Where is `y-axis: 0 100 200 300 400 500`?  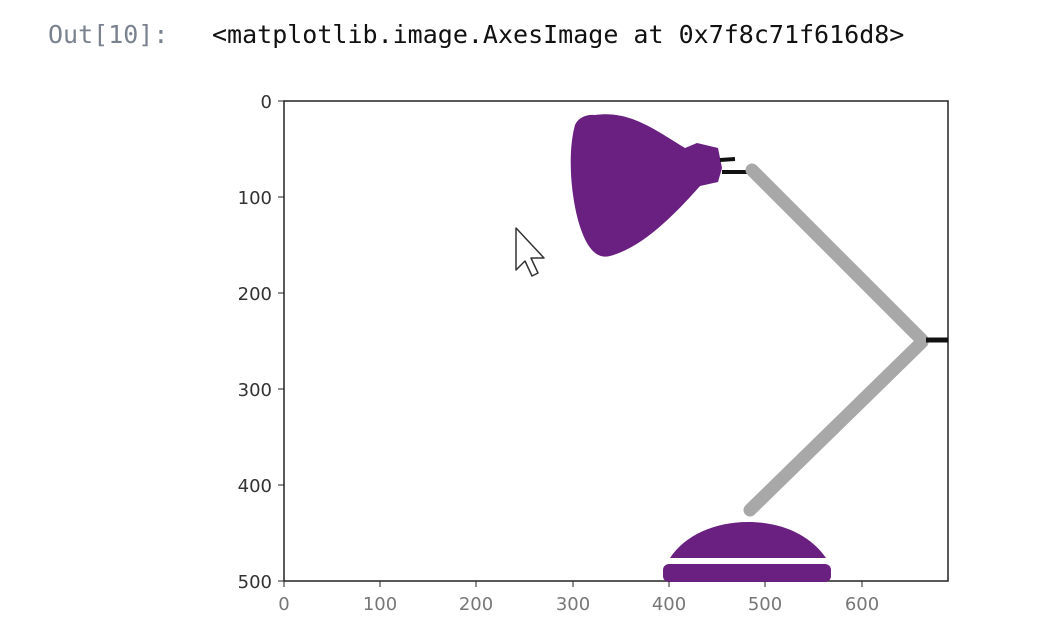
y-axis: 0 100 200 300 400 500 is located at coordinates (261, 342).